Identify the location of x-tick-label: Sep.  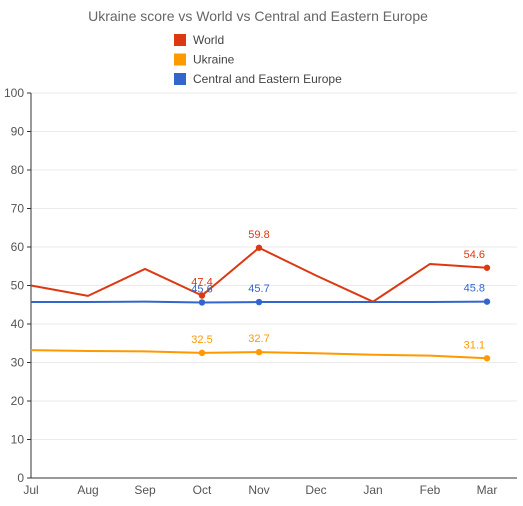
(145, 490).